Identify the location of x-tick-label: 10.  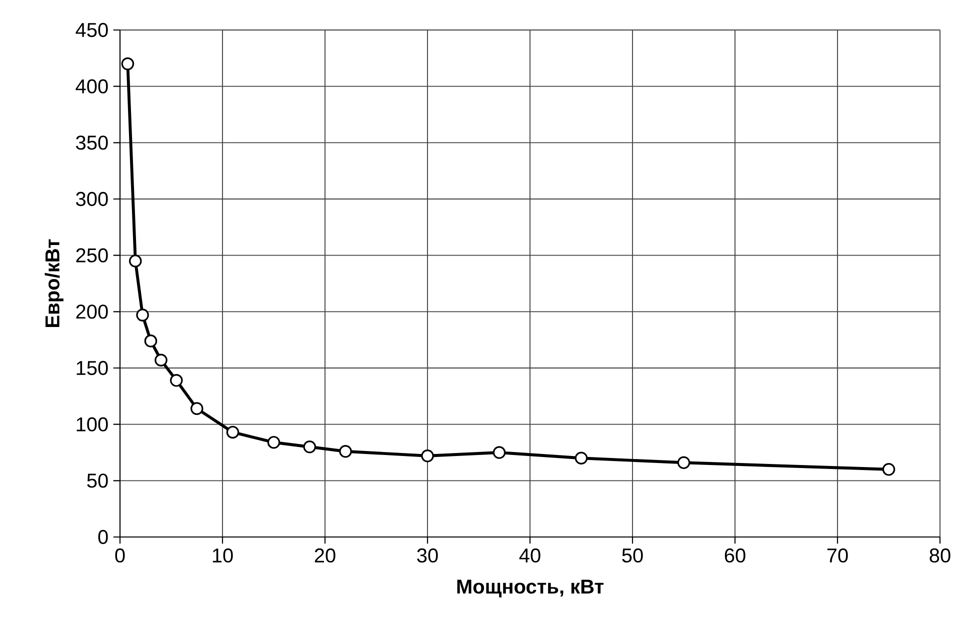
(222, 555).